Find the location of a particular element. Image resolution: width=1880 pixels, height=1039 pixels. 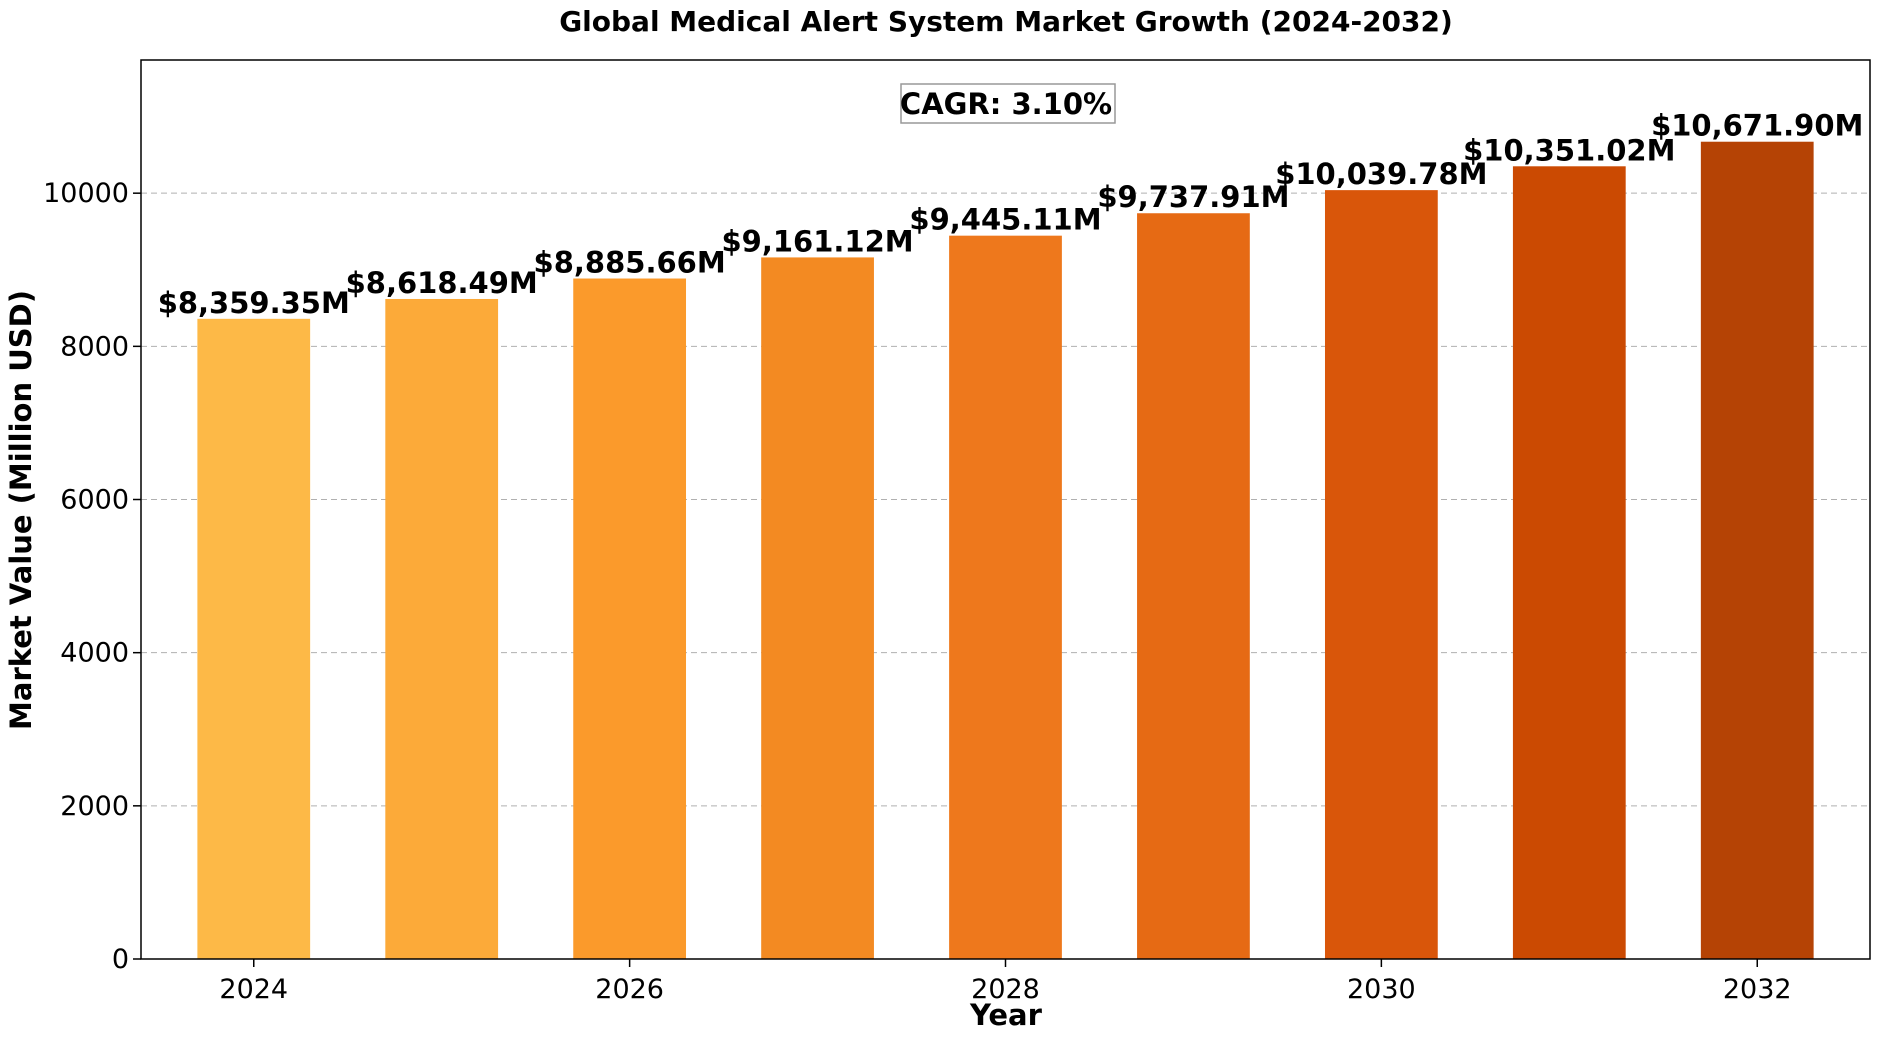

data-label-2031: $10,351.02M is located at coordinates (1569, 150).